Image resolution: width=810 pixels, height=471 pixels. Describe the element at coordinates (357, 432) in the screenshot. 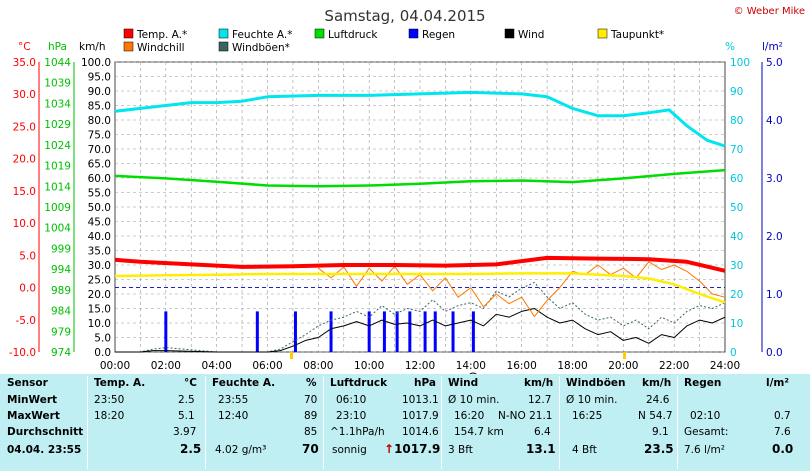

I see `press-trend: ^1.1hPa/h` at that location.